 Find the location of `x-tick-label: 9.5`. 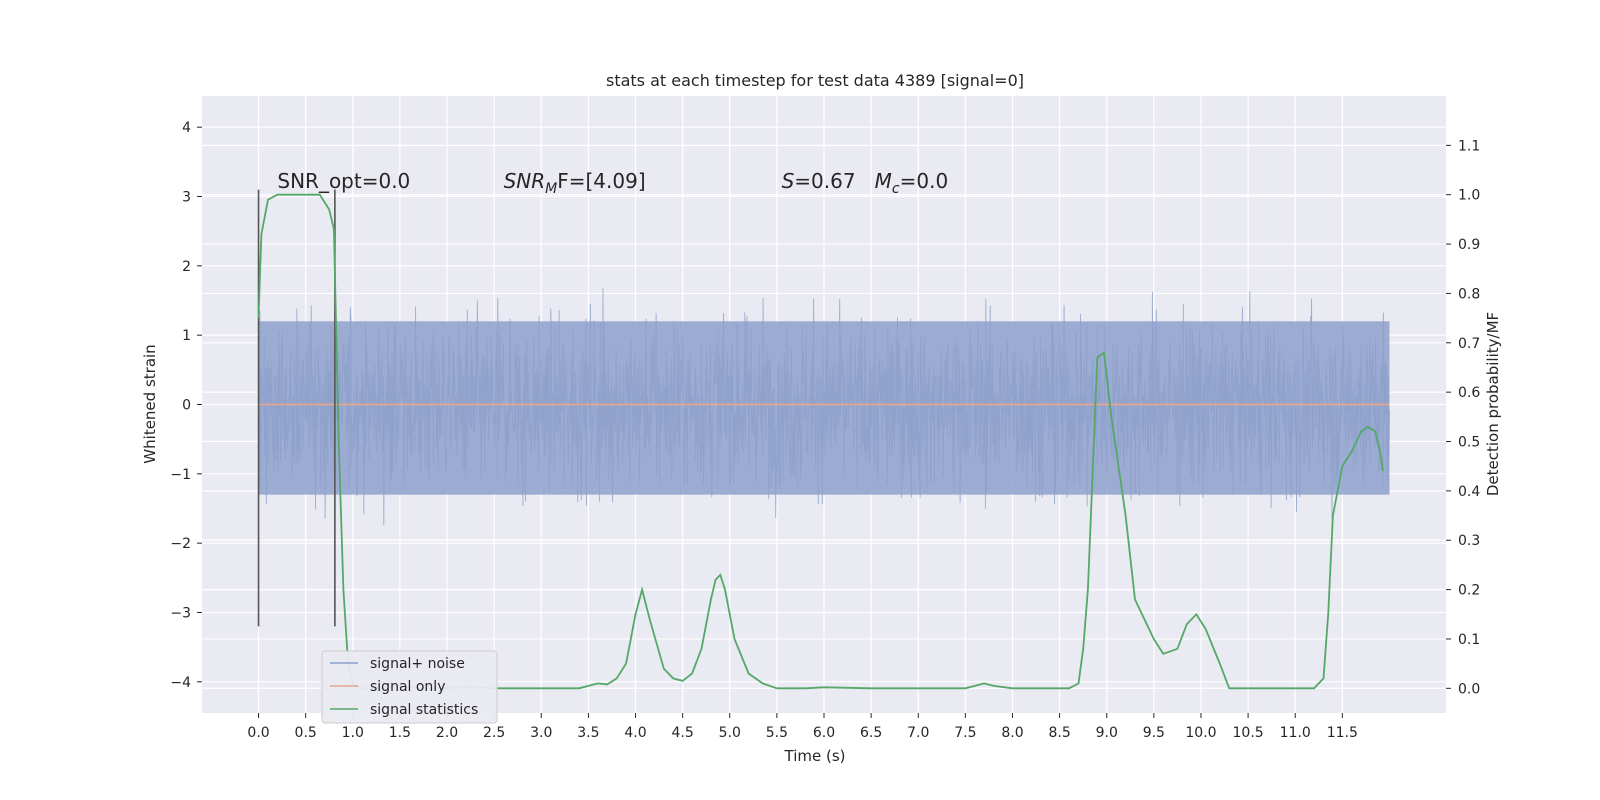

x-tick-label: 9.5 is located at coordinates (1154, 733).